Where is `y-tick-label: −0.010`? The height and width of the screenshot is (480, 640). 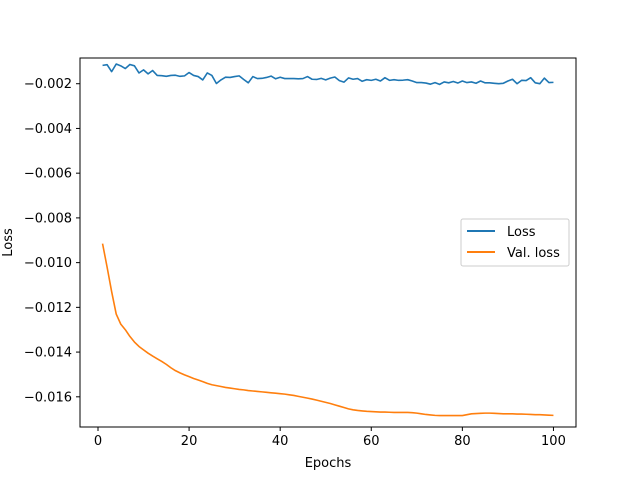
y-tick-label: −0.010 is located at coordinates (48, 263).